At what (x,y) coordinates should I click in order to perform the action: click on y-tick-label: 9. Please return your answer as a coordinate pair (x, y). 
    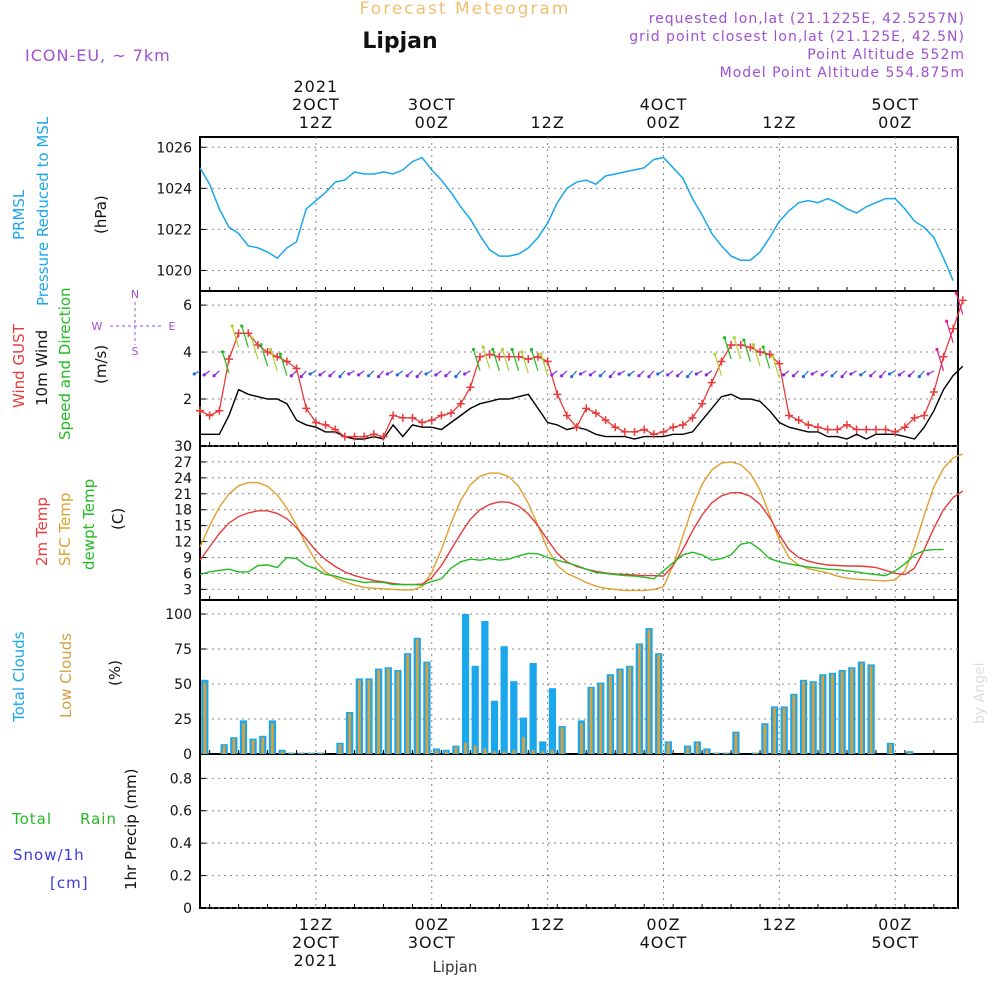
    Looking at the image, I should click on (187, 559).